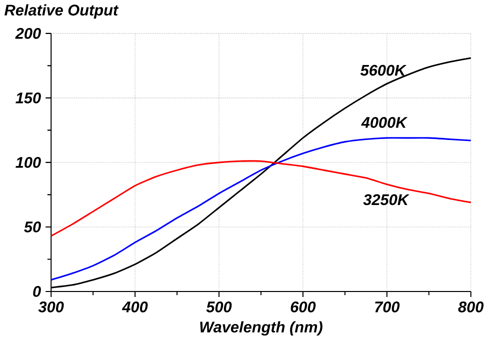  Describe the element at coordinates (384, 122) in the screenshot. I see `series-label: 4000K` at that location.